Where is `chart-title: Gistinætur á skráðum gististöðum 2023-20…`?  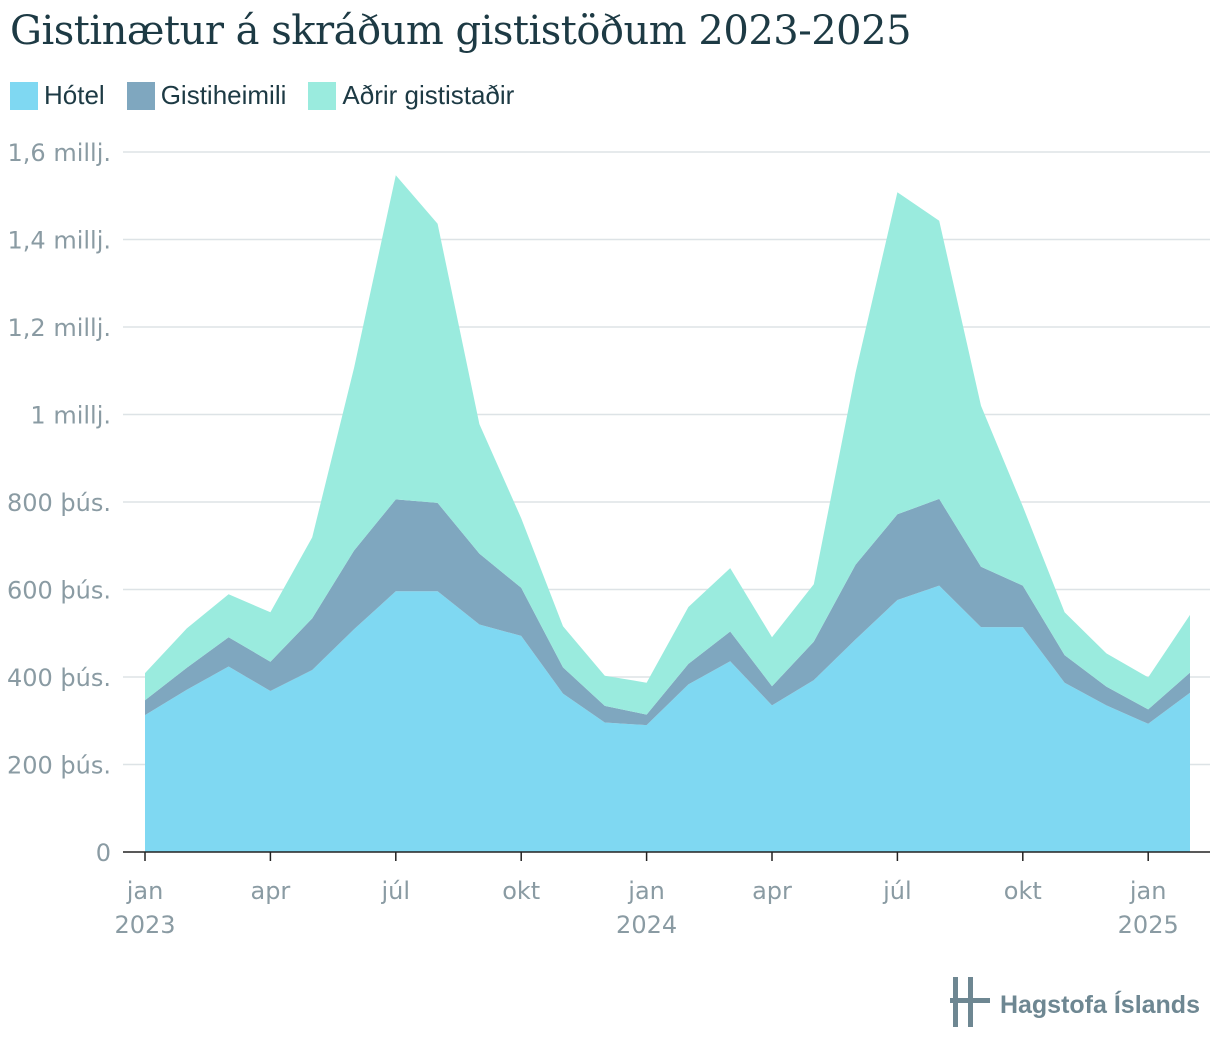 chart-title: Gistinætur á skráðum gististöðum 2023-20… is located at coordinates (461, 31).